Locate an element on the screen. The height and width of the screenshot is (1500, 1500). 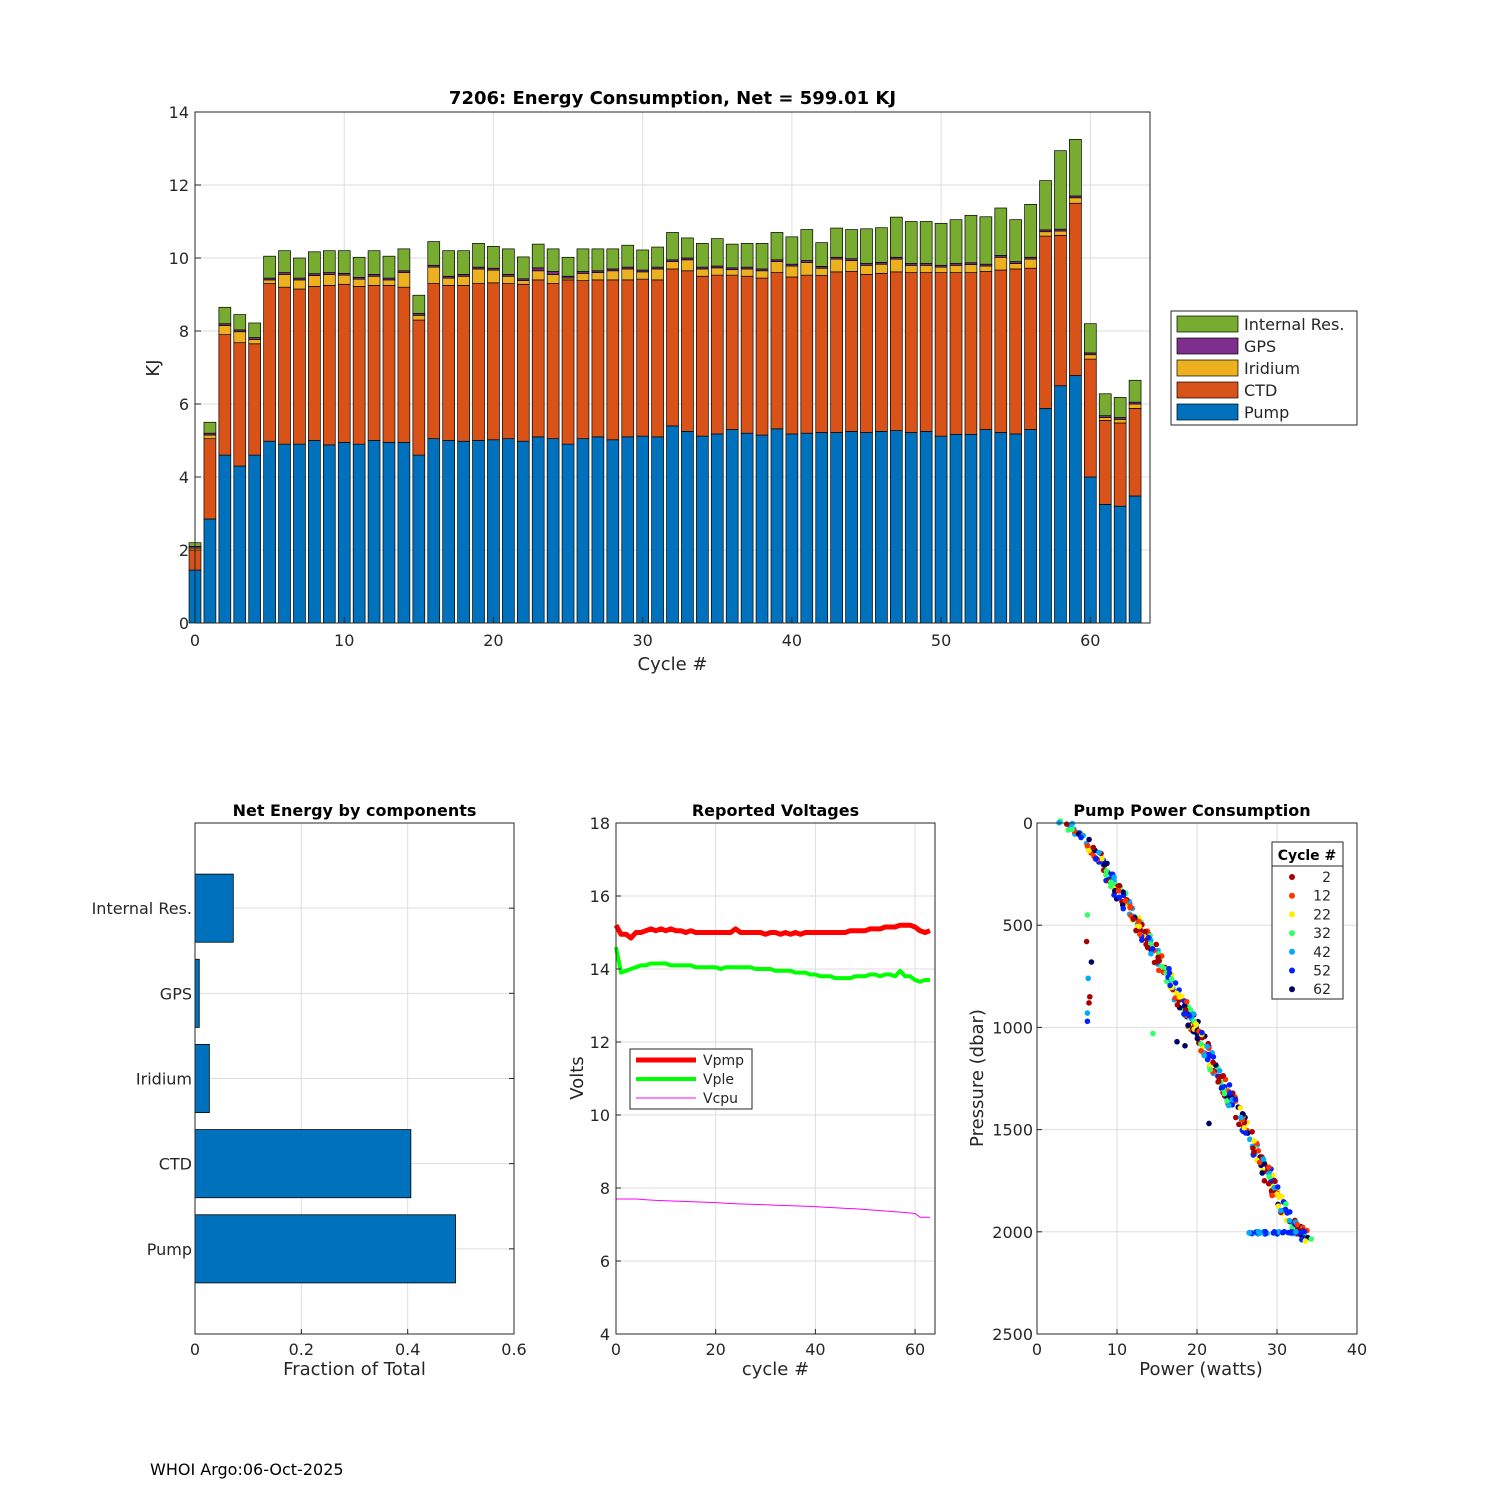
energy-legend-label: Pump is located at coordinates (1266, 412).